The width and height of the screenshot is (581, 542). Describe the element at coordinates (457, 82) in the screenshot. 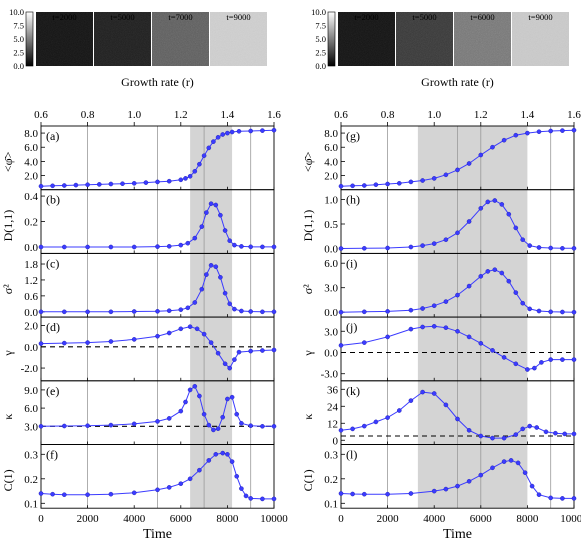

I see `top-axis-title: Growth rate (r)` at that location.